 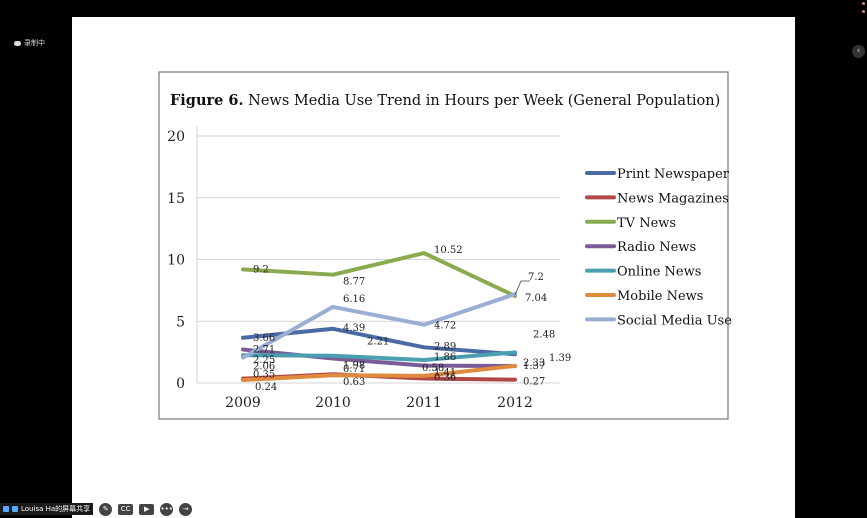 What do you see at coordinates (264, 375) in the screenshot?
I see `data-label: 0.35` at bounding box center [264, 375].